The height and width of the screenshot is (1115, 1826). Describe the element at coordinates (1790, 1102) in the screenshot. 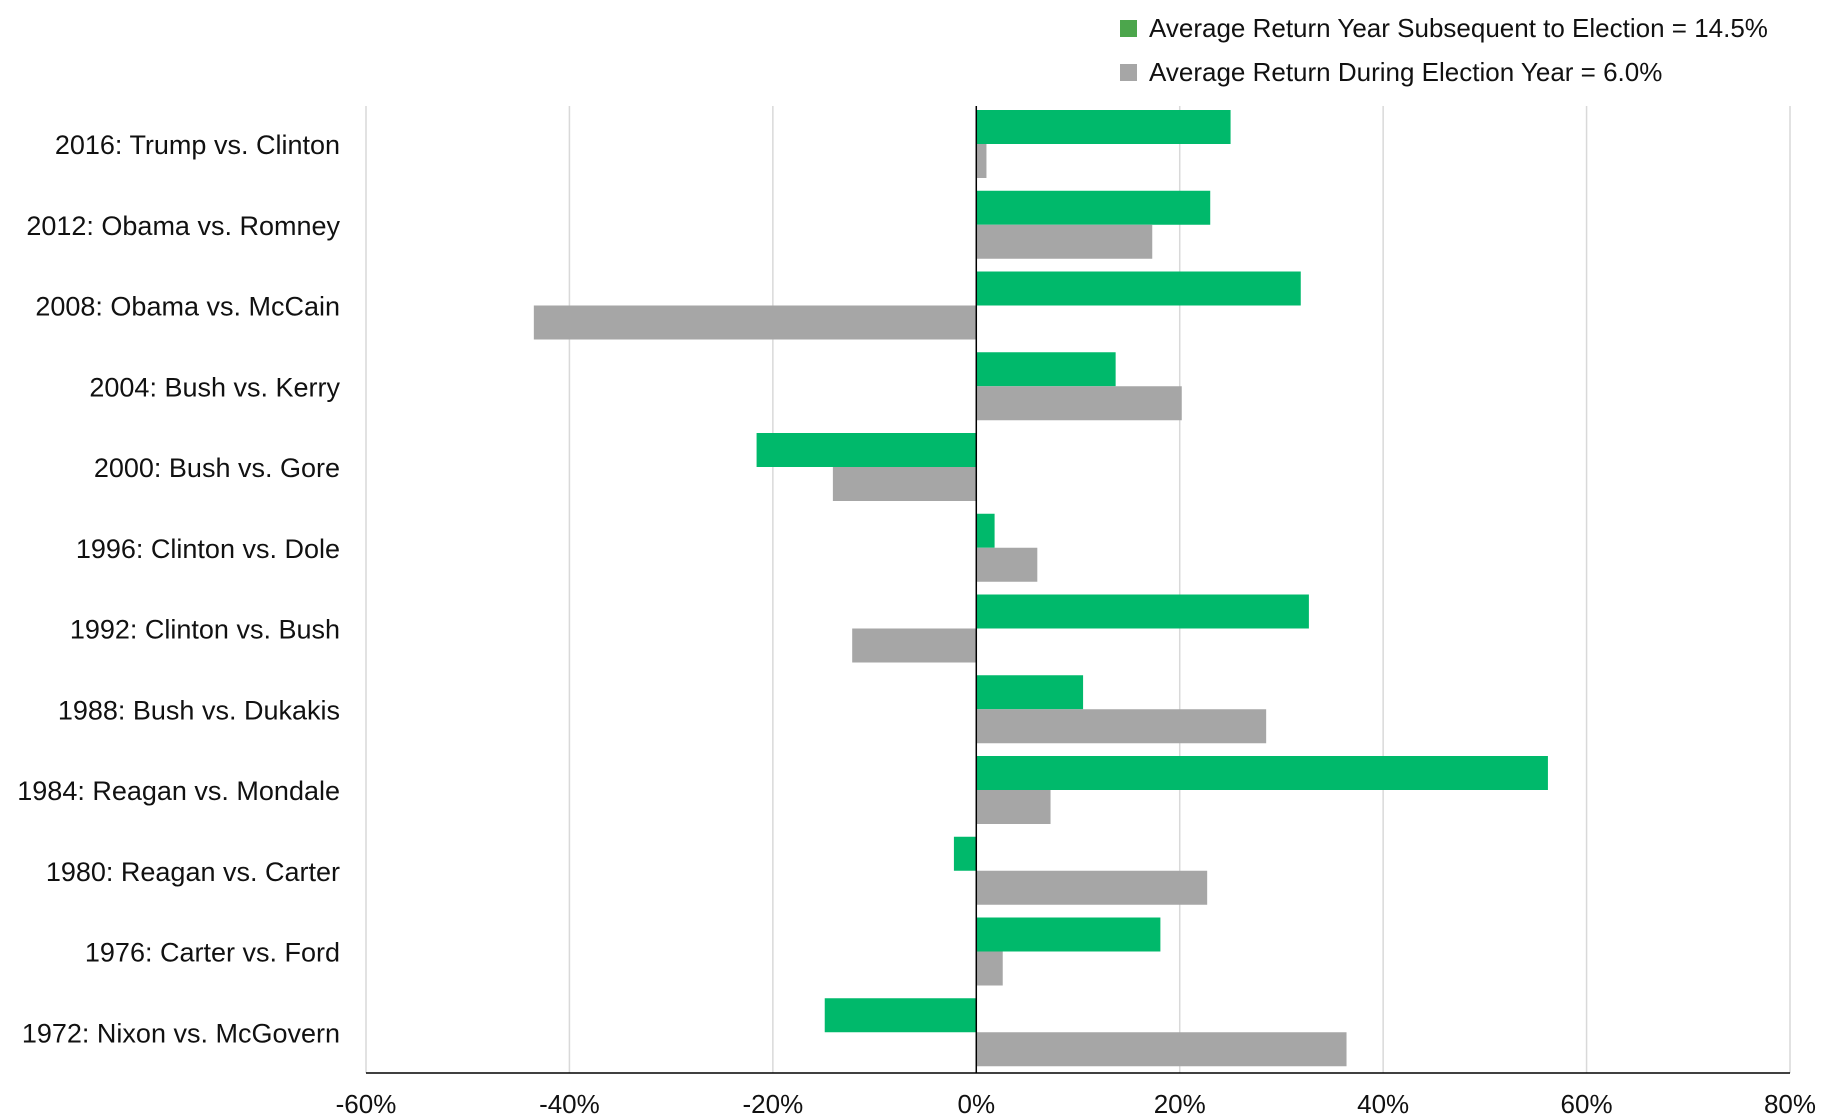

I see `x-tick-label: 80%` at that location.